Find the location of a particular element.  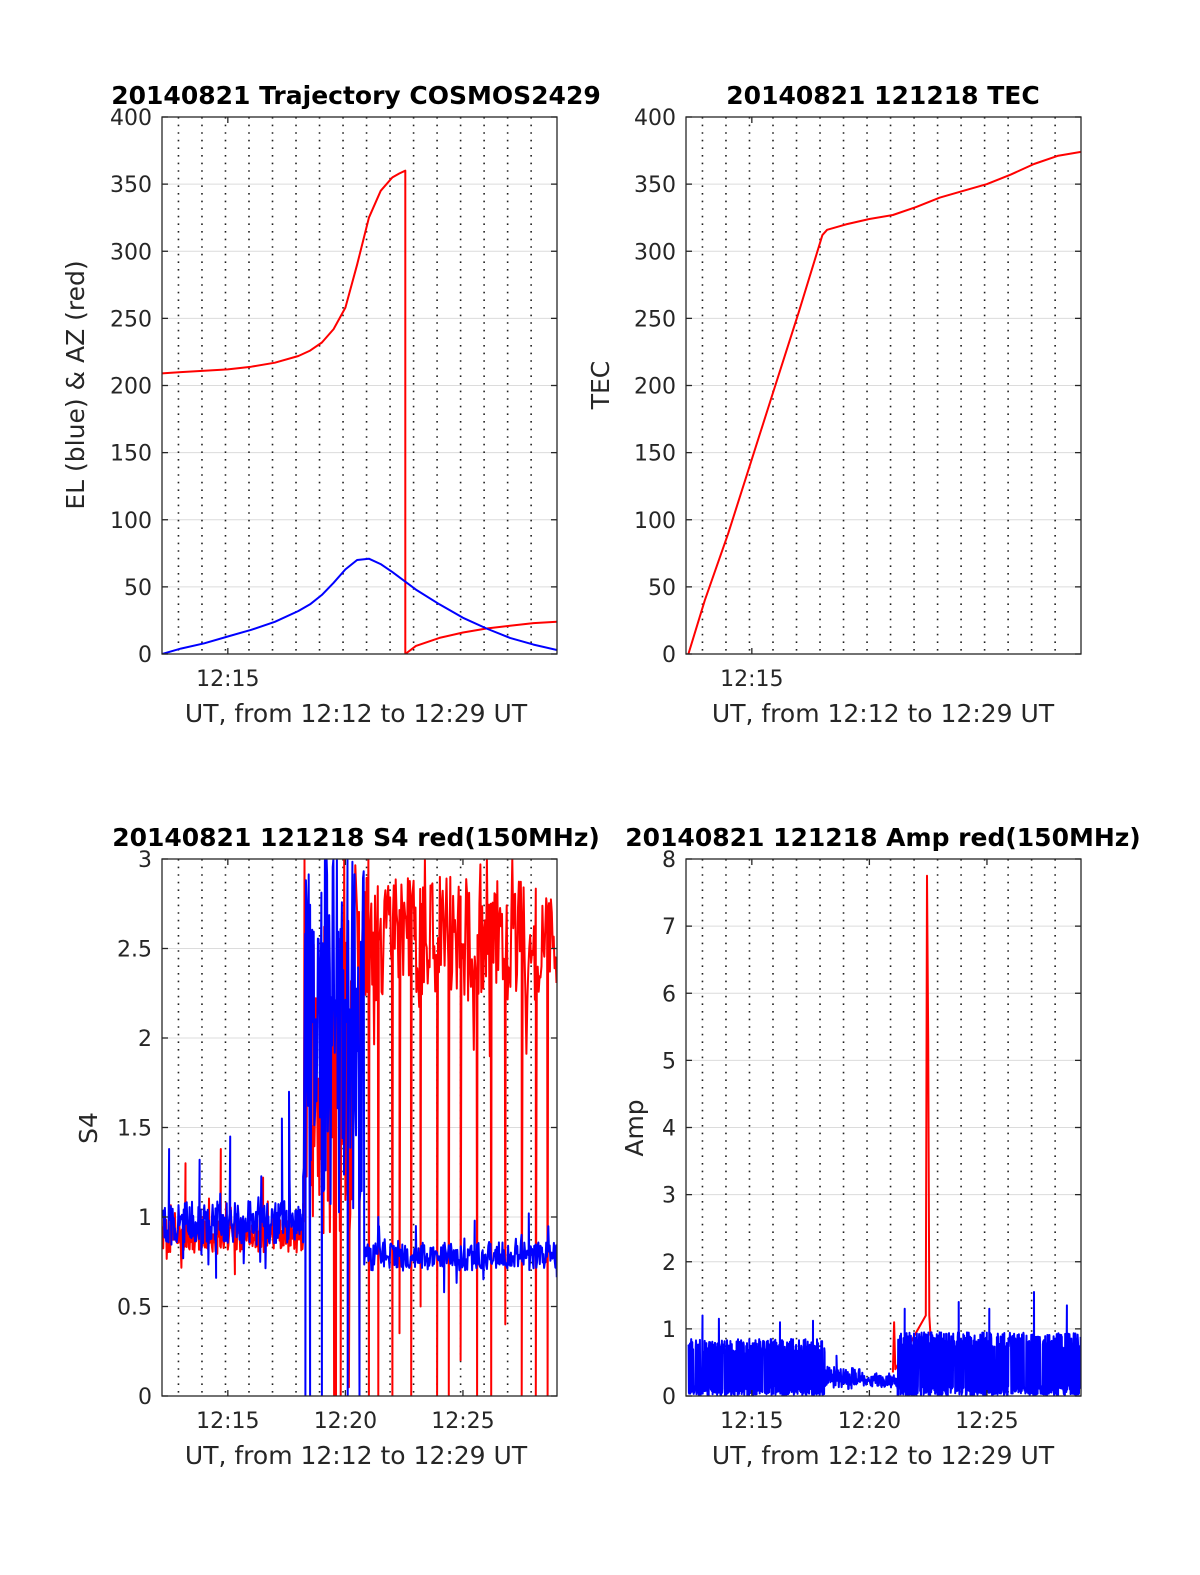

y-axis-label: S4 is located at coordinates (88, 1128).